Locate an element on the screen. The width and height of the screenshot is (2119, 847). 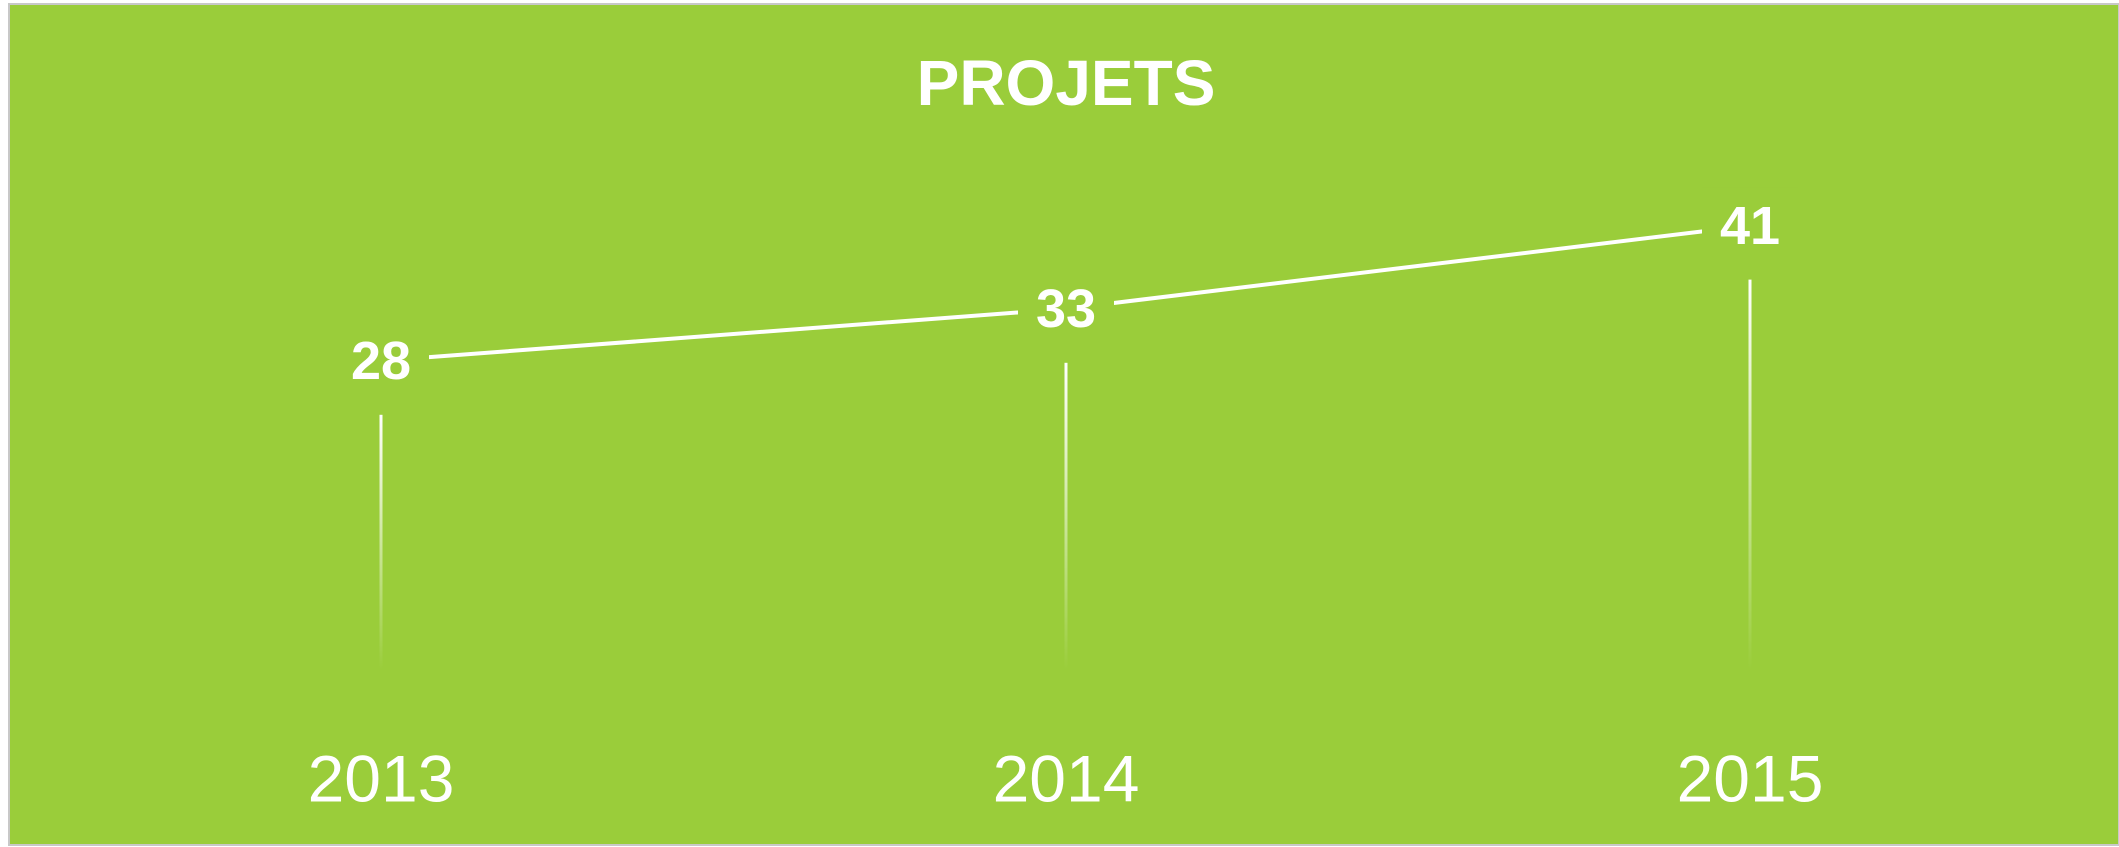
data-label: 28 is located at coordinates (381, 361).